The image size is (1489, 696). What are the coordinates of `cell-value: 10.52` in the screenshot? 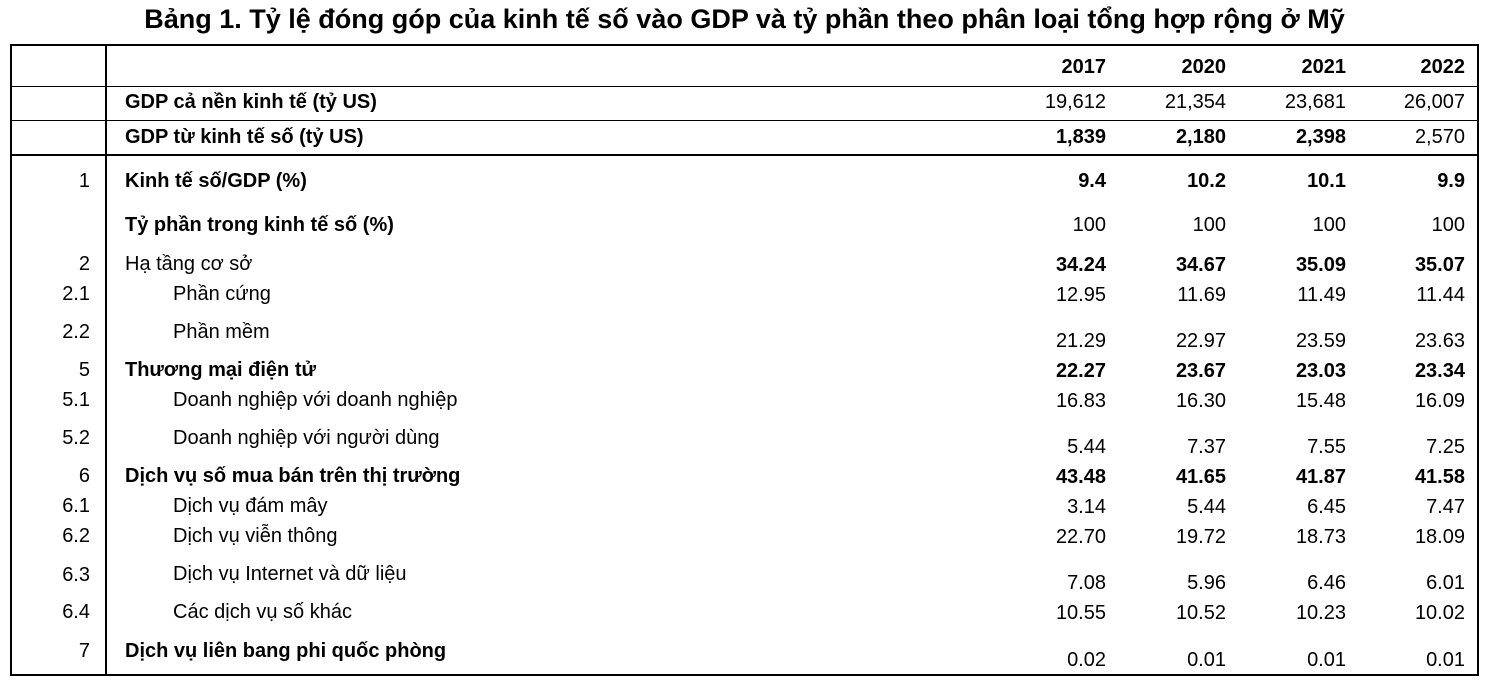 It's located at (1200, 613).